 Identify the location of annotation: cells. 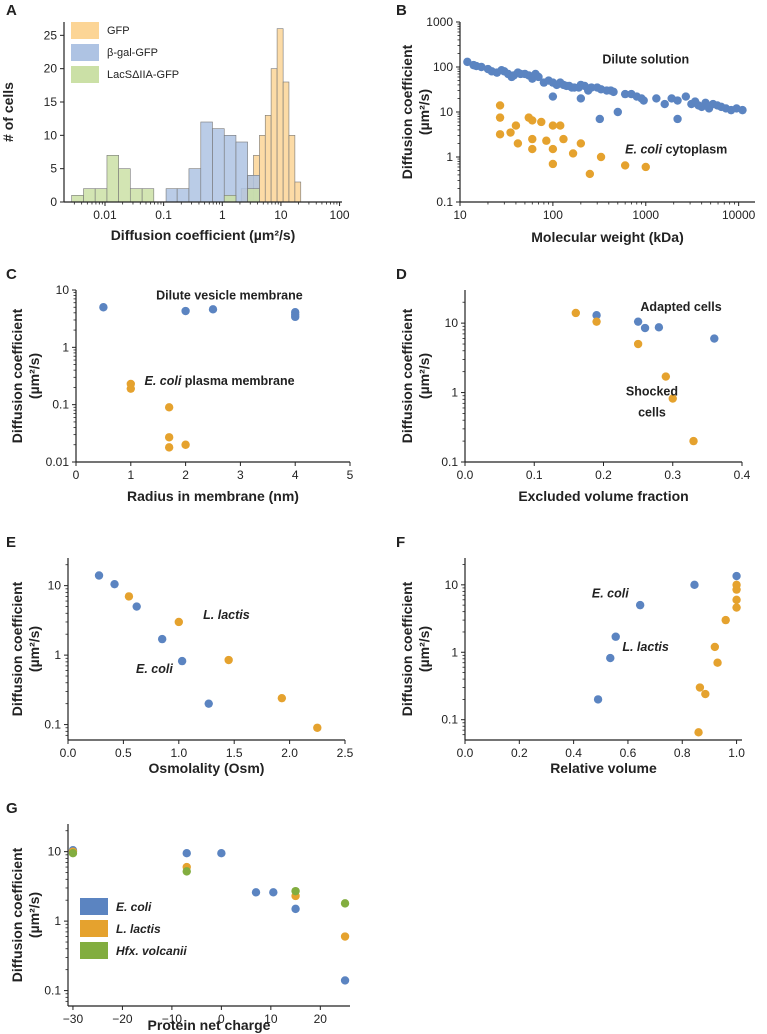
(652, 413).